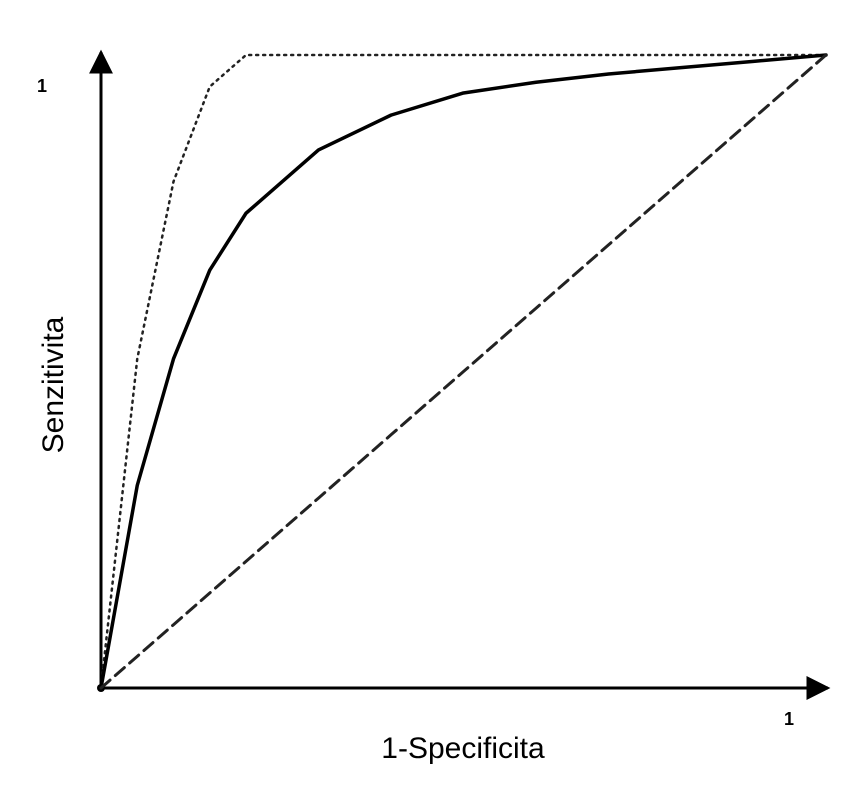 This screenshot has height=800, width=845. I want to click on x-axis-label: 1-Specificita, so click(463, 748).